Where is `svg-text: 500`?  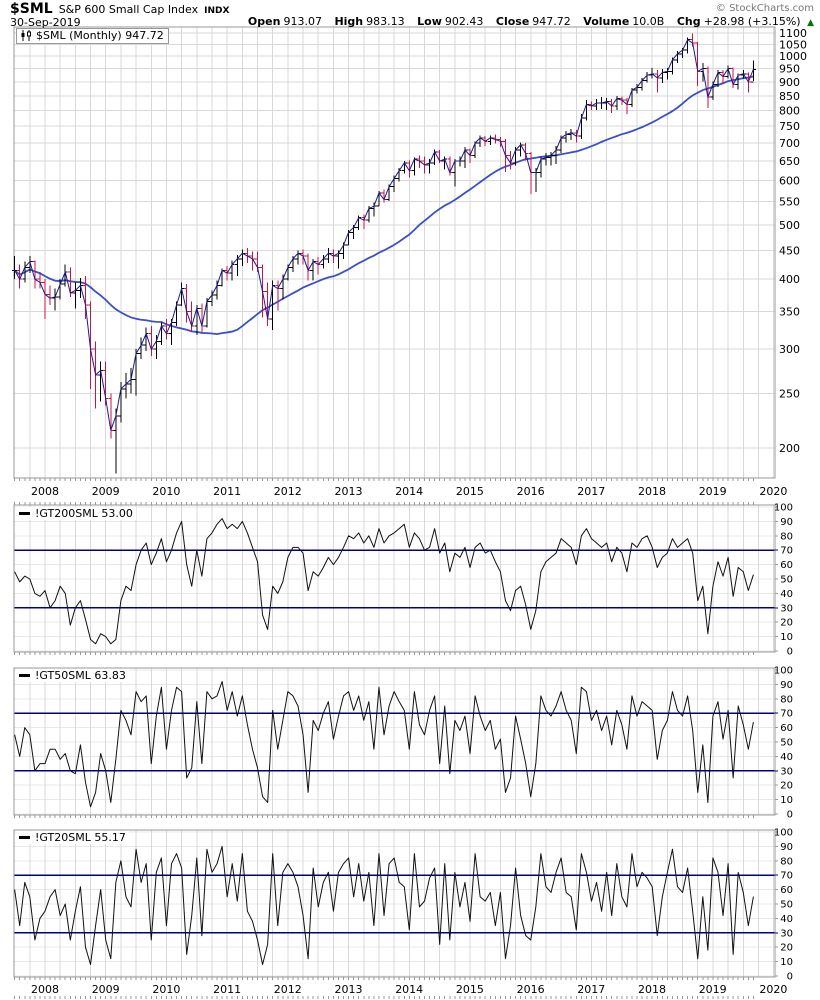
svg-text: 500 is located at coordinates (789, 225).